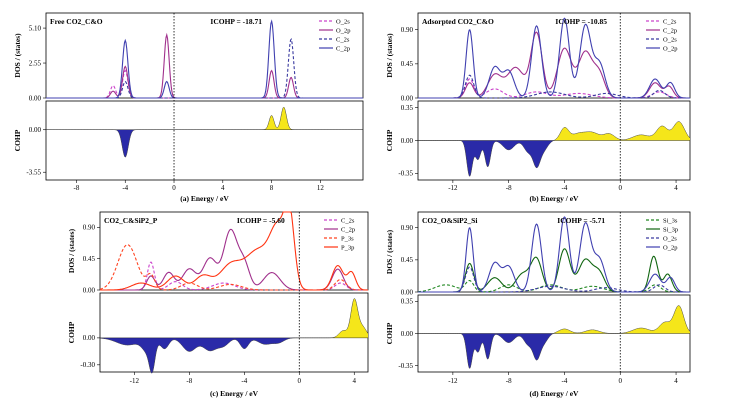 Image resolution: width=741 pixels, height=407 pixels. What do you see at coordinates (334, 35) in the screenshot?
I see `legend: O_2s O_2p C_2s C_2p` at bounding box center [334, 35].